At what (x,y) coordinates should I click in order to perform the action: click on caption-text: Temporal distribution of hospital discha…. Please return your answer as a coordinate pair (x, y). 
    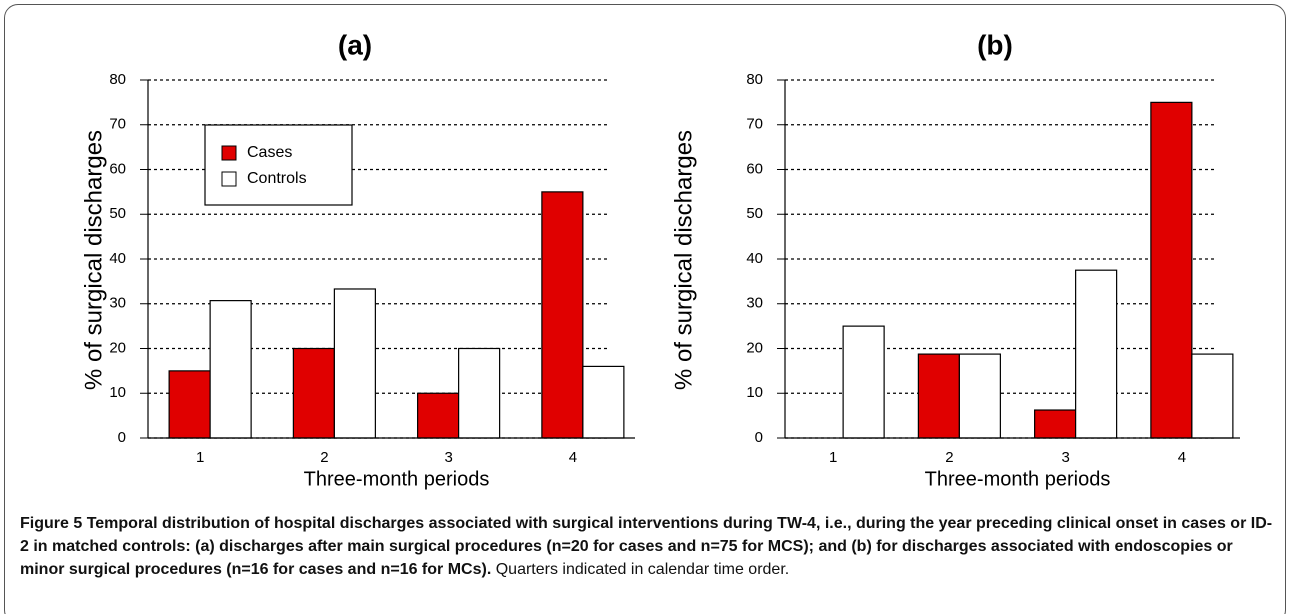
    Looking at the image, I should click on (646, 546).